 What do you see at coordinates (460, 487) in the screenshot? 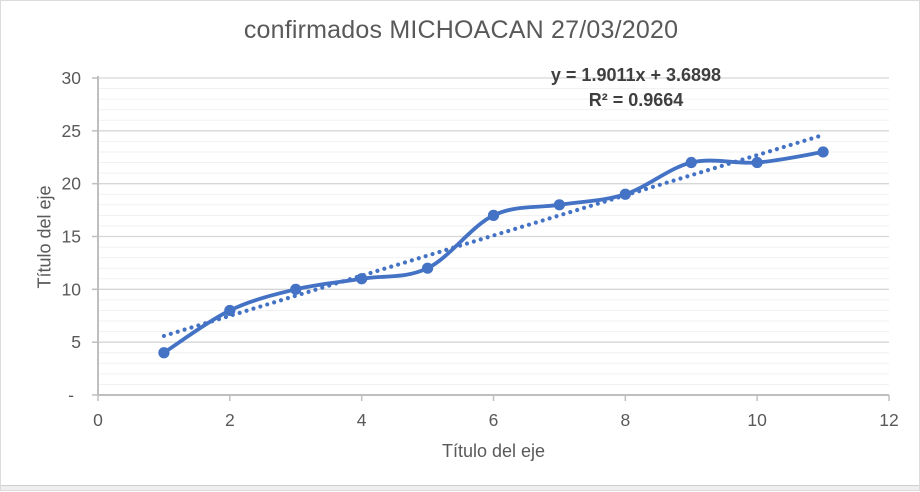
I see `bottom-strip` at bounding box center [460, 487].